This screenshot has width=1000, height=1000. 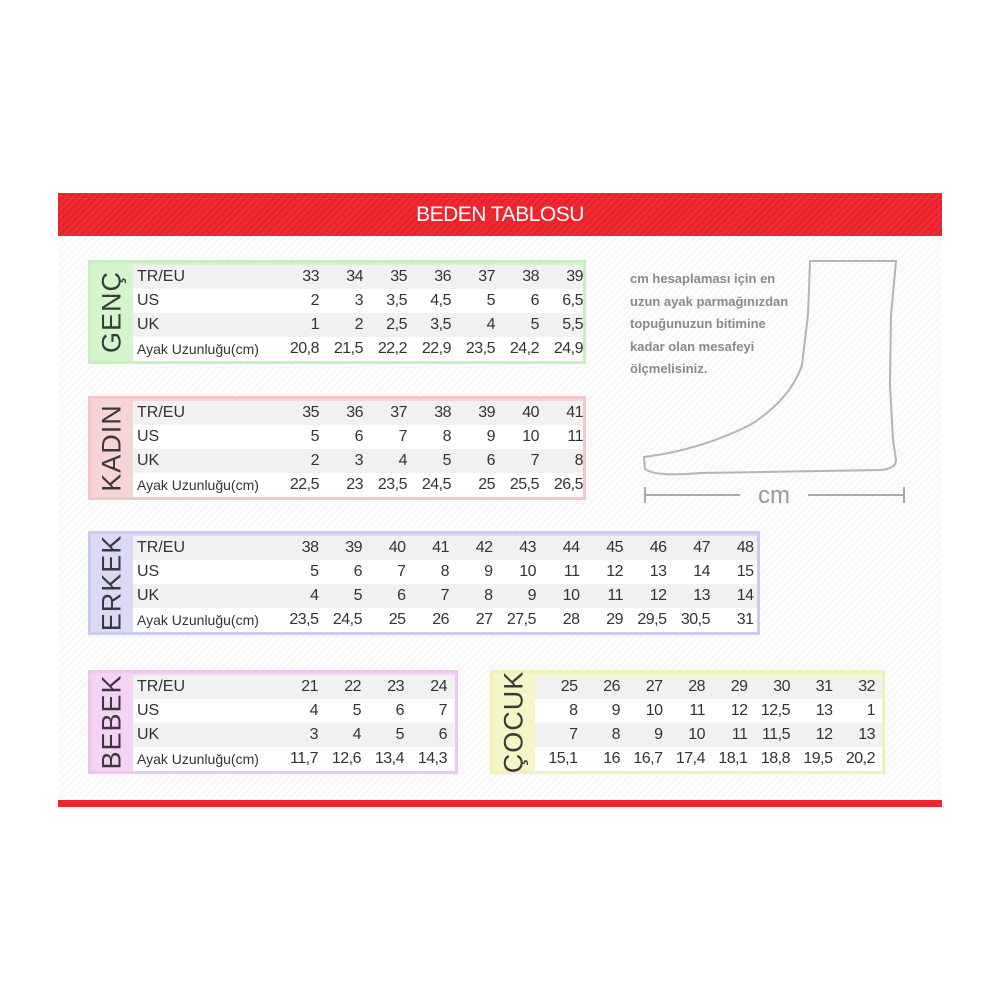 I want to click on table-row: US 5 6 7 8 9 10 11 12 13 14 15, so click(x=445, y=572).